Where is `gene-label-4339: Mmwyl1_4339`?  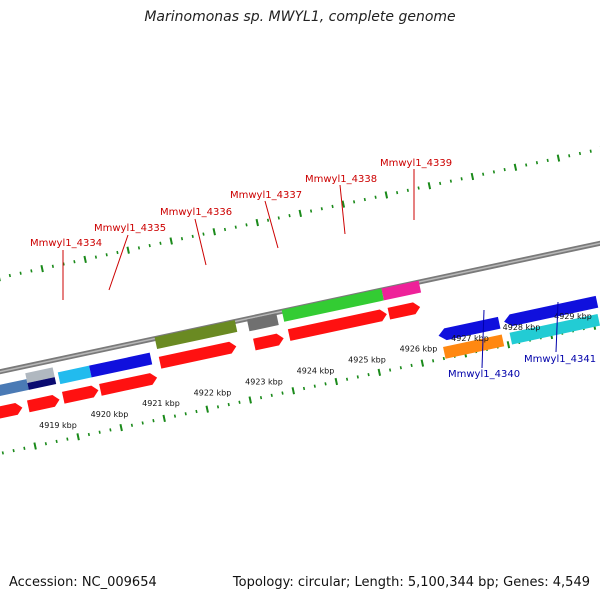 gene-label-4339: Mmwyl1_4339 is located at coordinates (416, 163).